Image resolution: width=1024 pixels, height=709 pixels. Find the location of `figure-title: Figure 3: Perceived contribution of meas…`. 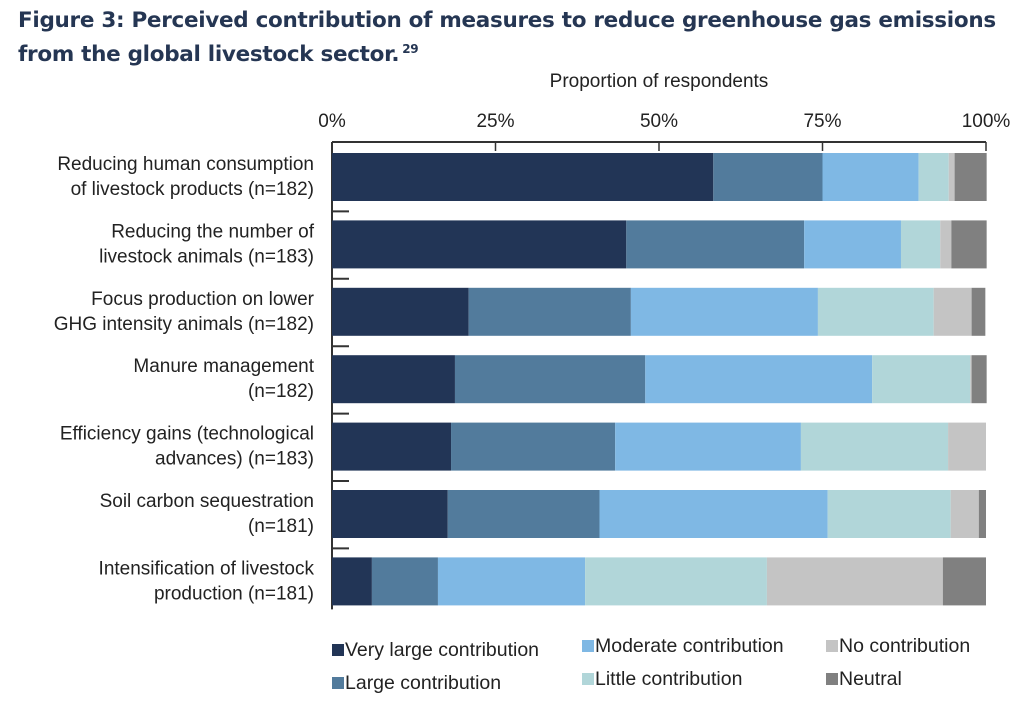

figure-title: Figure 3: Perceived contribution of meas… is located at coordinates (518, 37).